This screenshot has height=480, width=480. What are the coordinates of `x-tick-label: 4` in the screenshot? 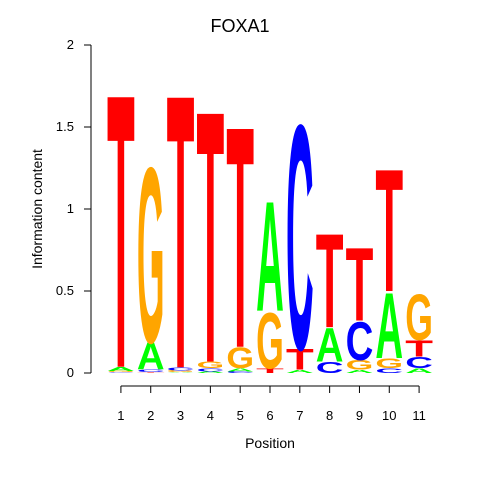 It's located at (210, 415).